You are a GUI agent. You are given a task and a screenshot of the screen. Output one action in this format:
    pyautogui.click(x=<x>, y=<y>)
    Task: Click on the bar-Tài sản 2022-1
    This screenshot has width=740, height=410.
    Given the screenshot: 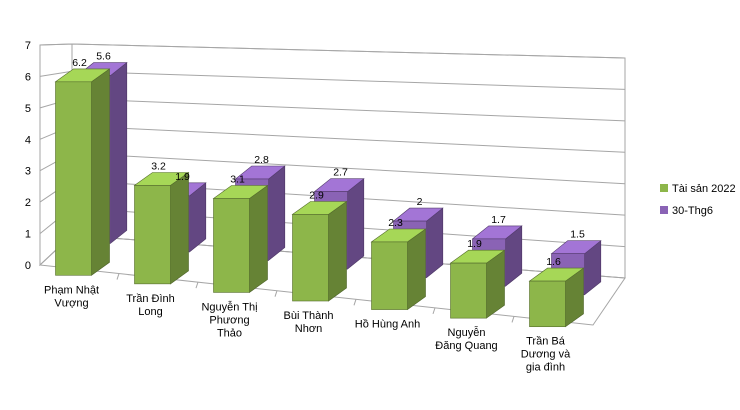 What is the action you would take?
    pyautogui.click(x=161, y=228)
    